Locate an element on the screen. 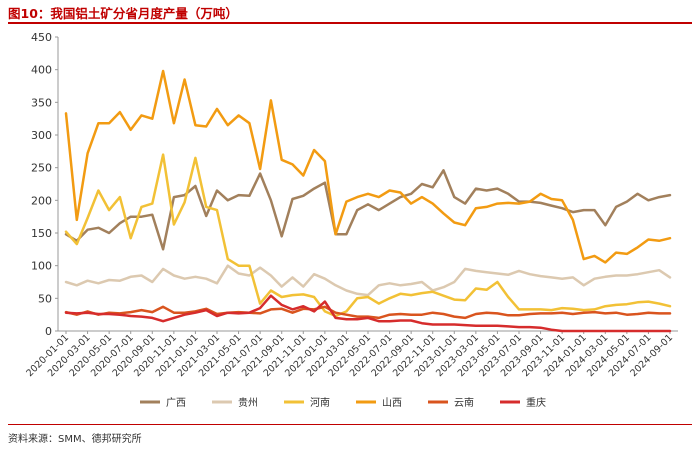  legend-label-2: 贵州 is located at coordinates (248, 402).